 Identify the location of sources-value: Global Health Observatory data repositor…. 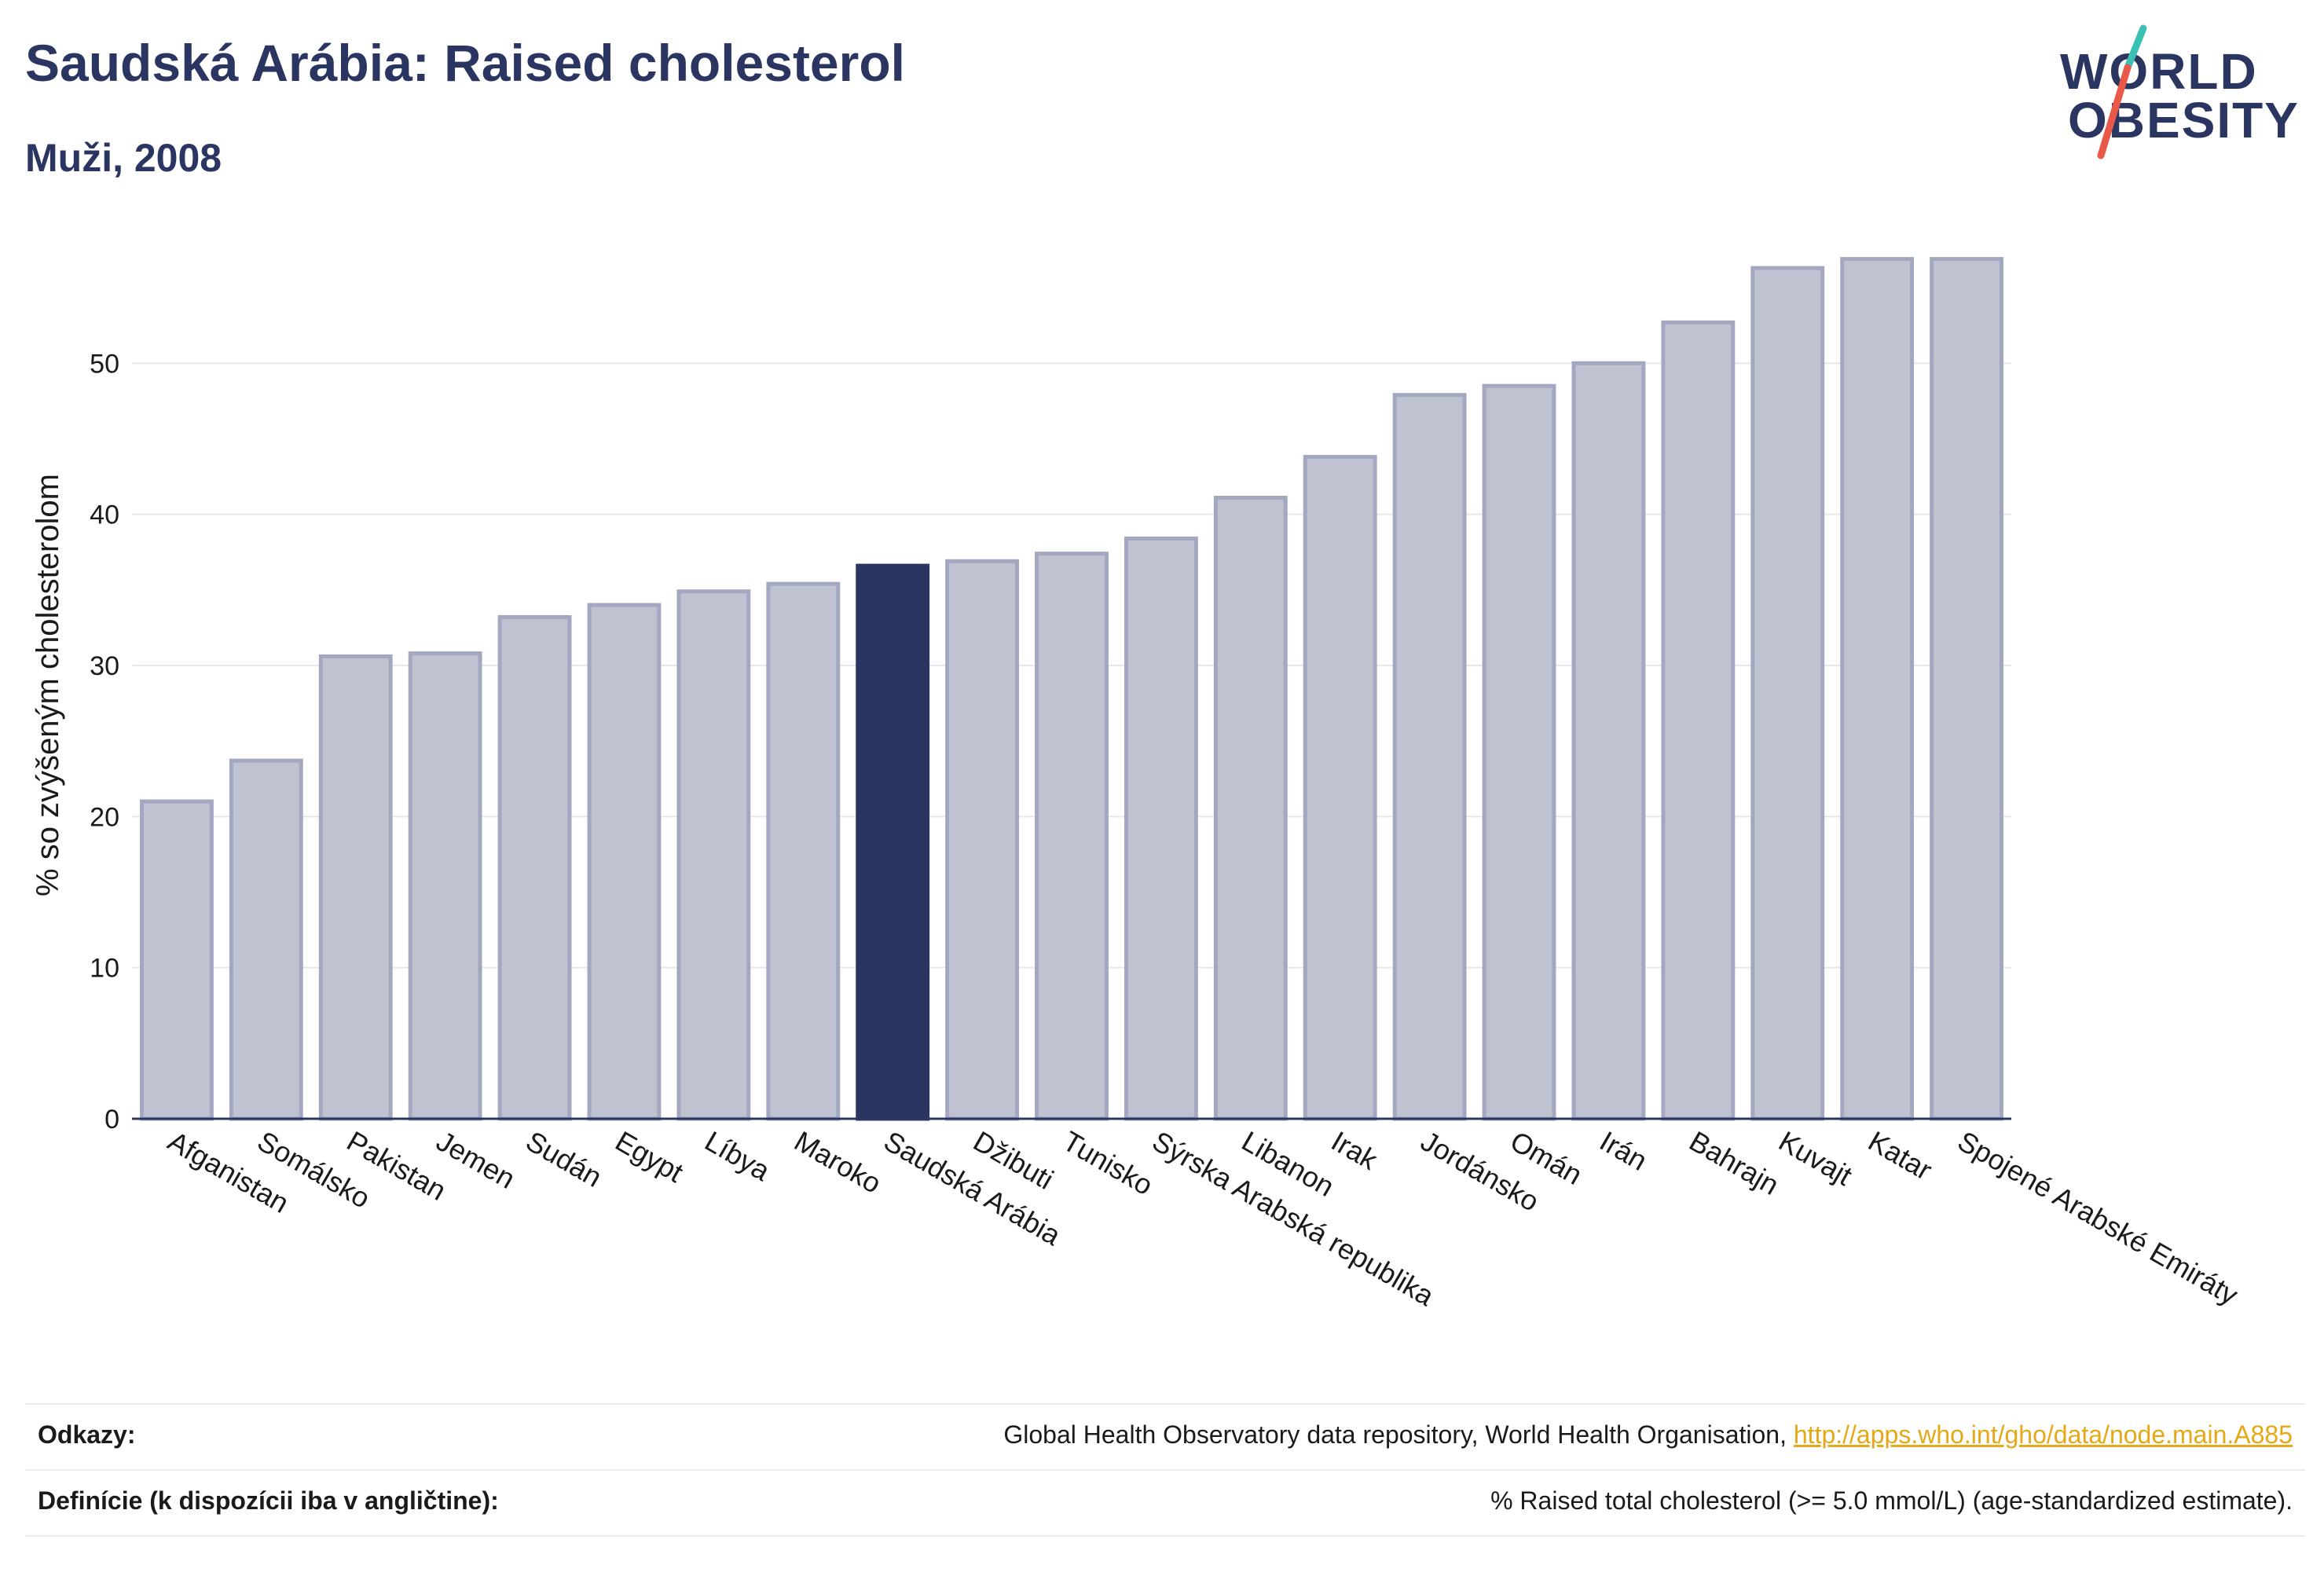
(1648, 1435).